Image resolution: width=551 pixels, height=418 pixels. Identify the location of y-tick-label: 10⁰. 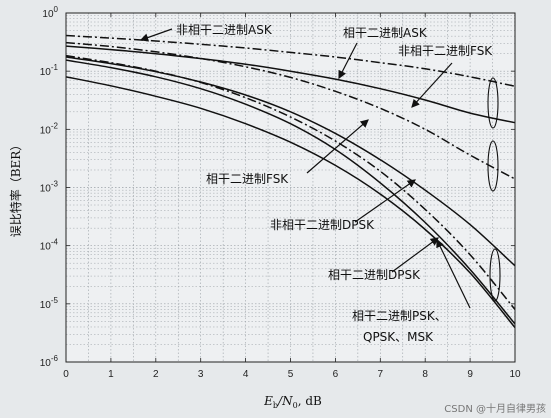
(50, 12).